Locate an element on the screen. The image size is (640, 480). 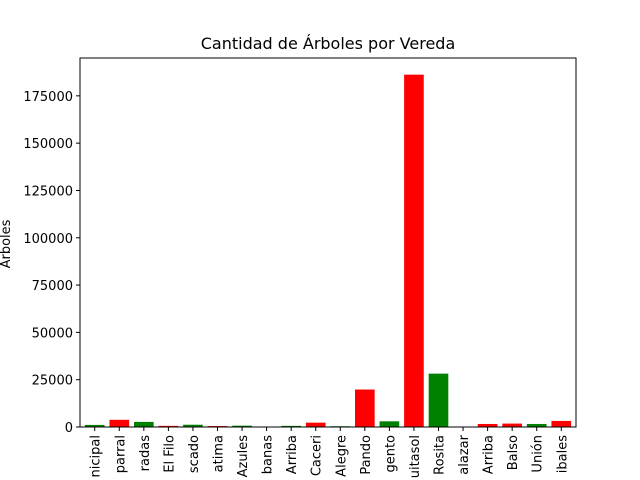
y-tick-label-5: 125000 is located at coordinates (48, 191).